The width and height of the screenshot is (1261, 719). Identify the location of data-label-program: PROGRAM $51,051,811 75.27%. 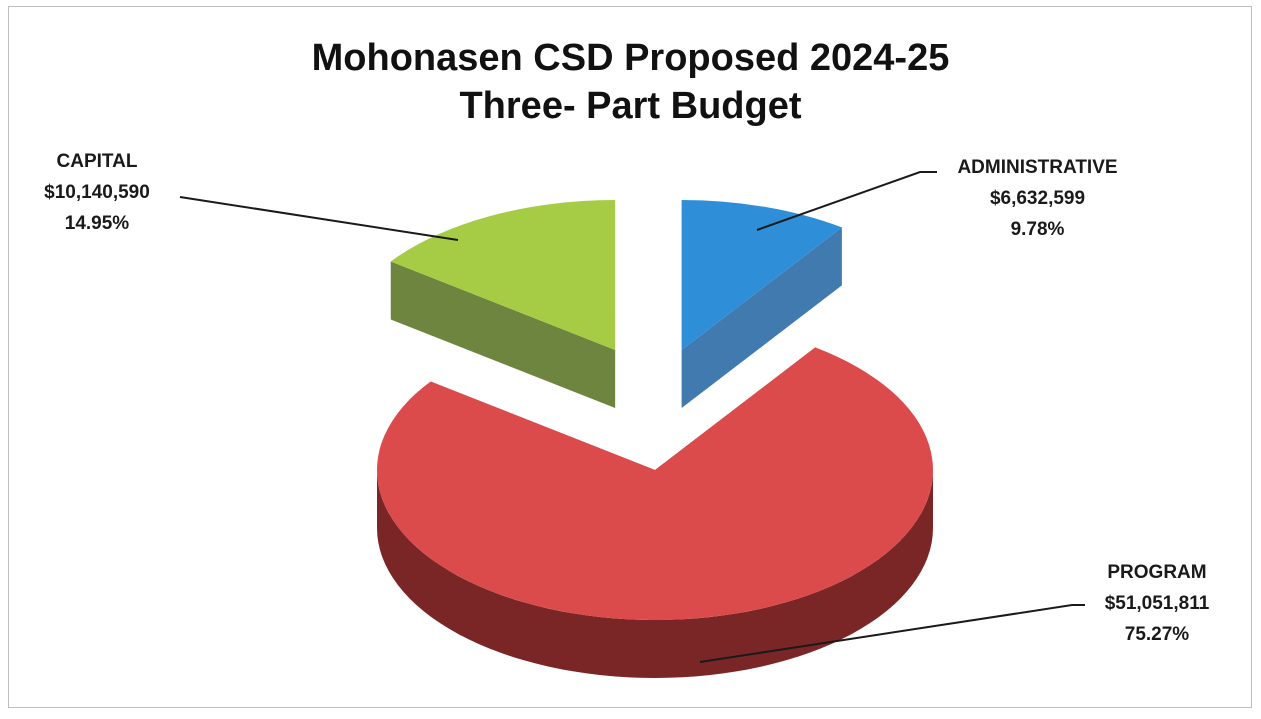
(1157, 603).